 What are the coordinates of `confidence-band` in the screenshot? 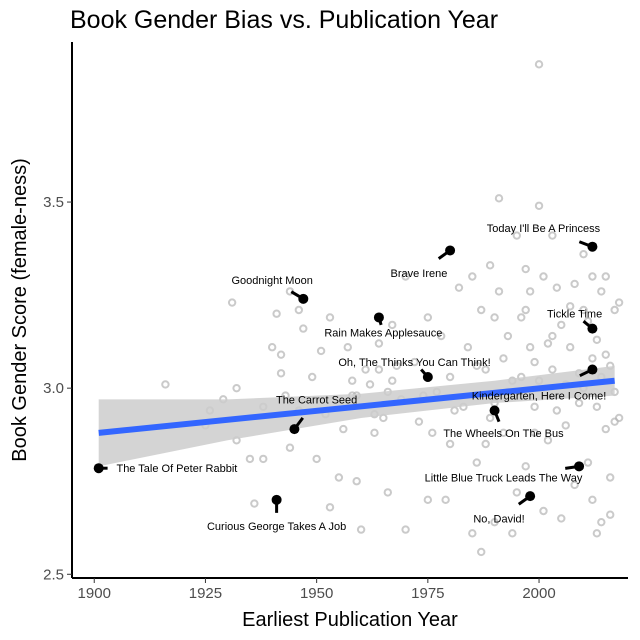 It's located at (356, 416).